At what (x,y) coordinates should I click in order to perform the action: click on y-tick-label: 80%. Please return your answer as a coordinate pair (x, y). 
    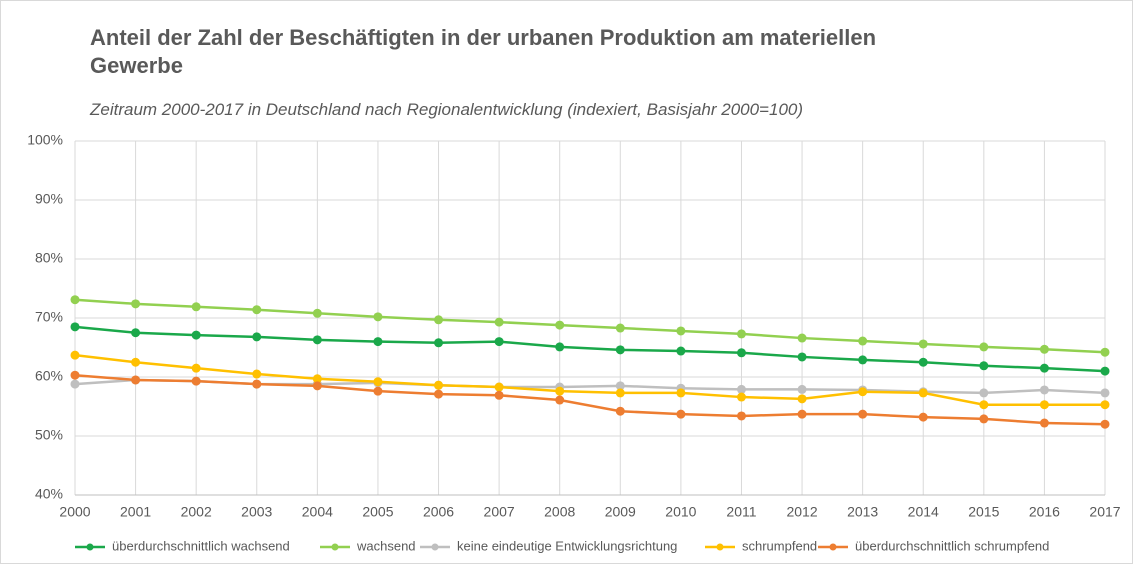
    Looking at the image, I should click on (49, 258).